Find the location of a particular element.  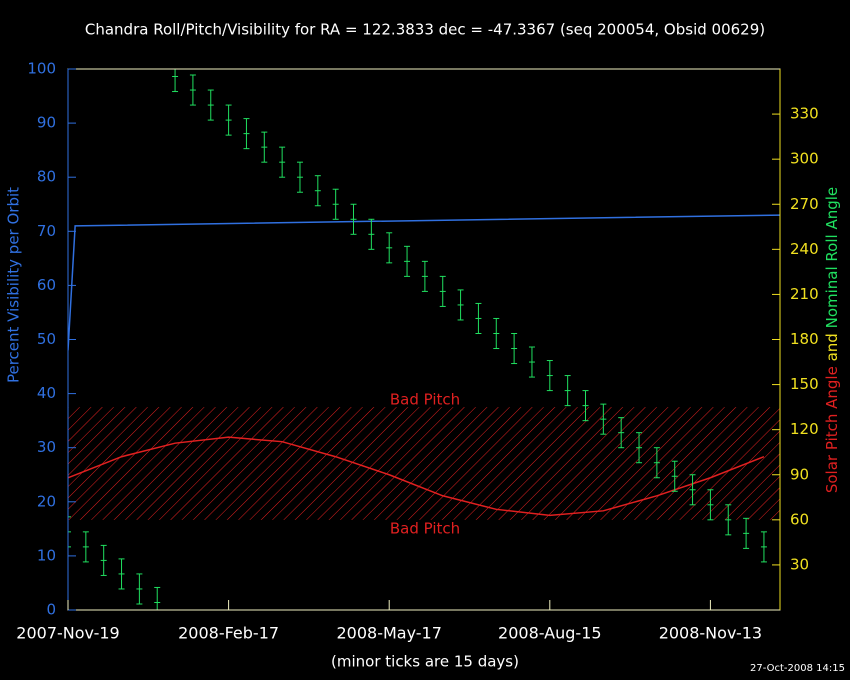

y-tick-label: 40 is located at coordinates (46, 393).